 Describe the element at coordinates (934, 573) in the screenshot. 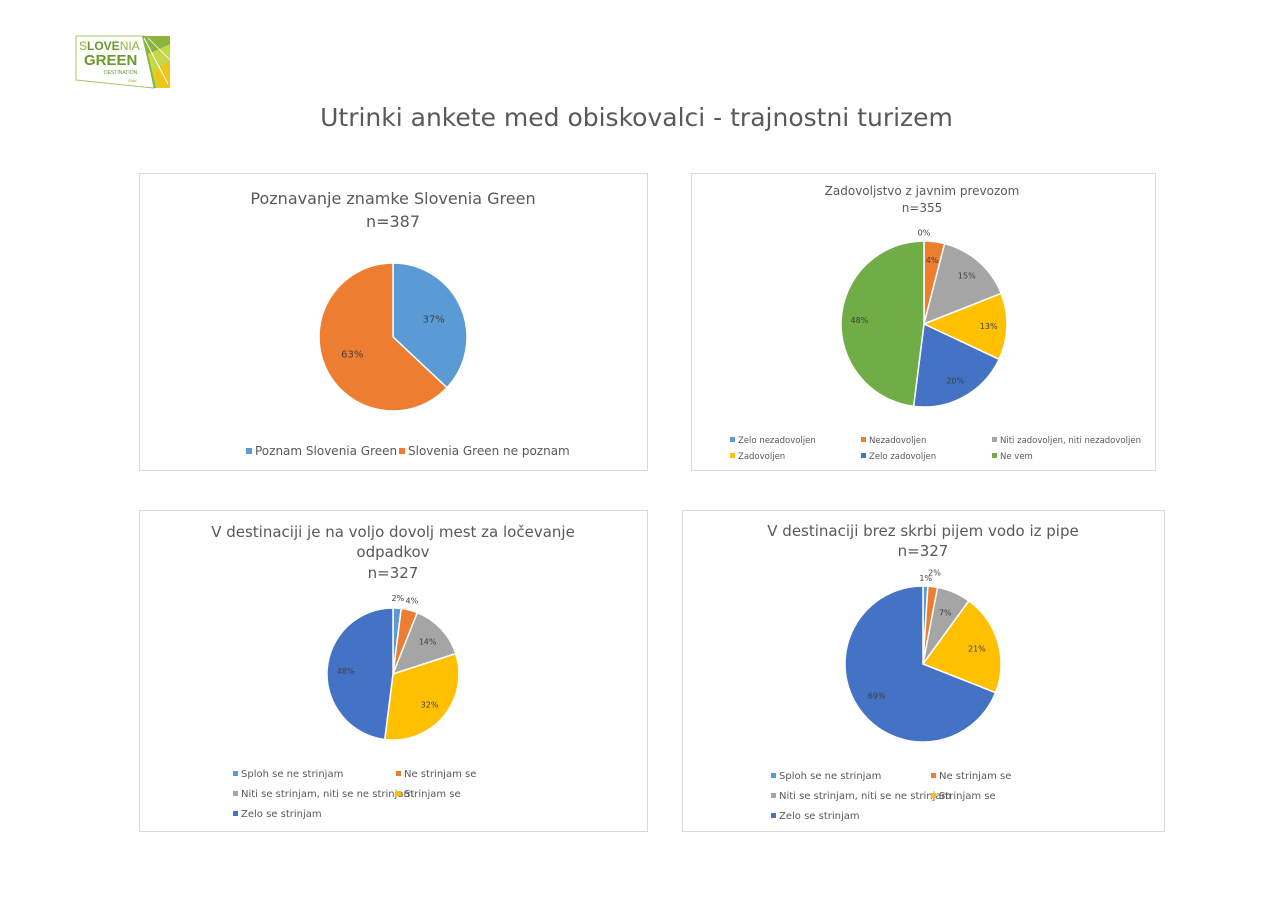

I see `data-label-2: 2%` at that location.